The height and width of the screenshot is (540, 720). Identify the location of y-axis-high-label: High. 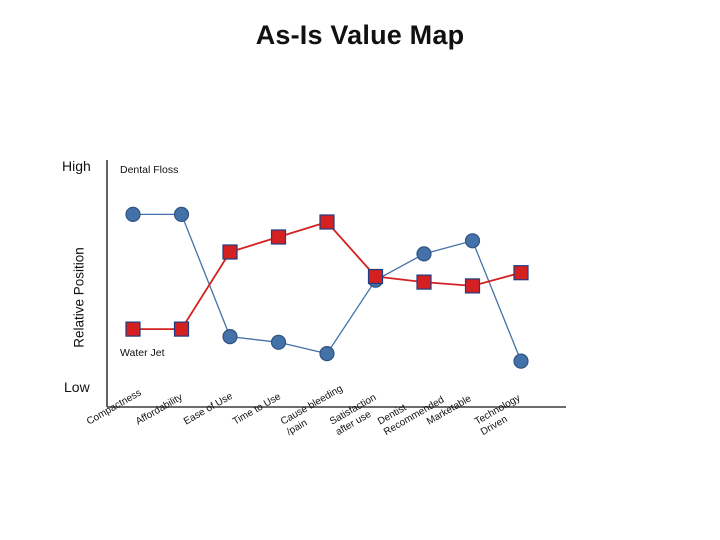
(76, 166).